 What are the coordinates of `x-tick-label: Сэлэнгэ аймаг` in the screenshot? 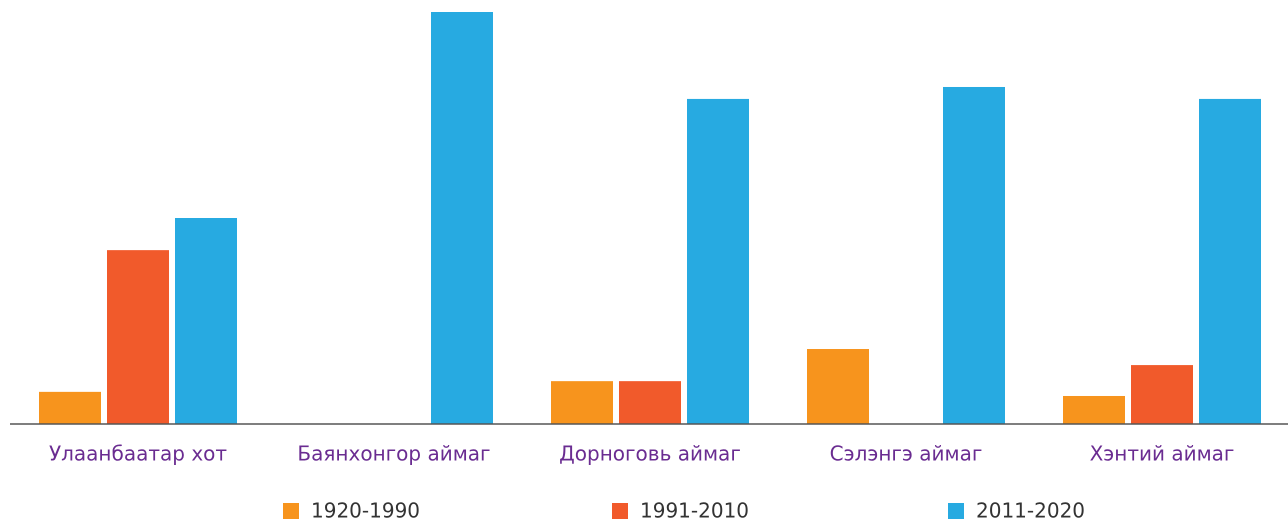 It's located at (906, 454).